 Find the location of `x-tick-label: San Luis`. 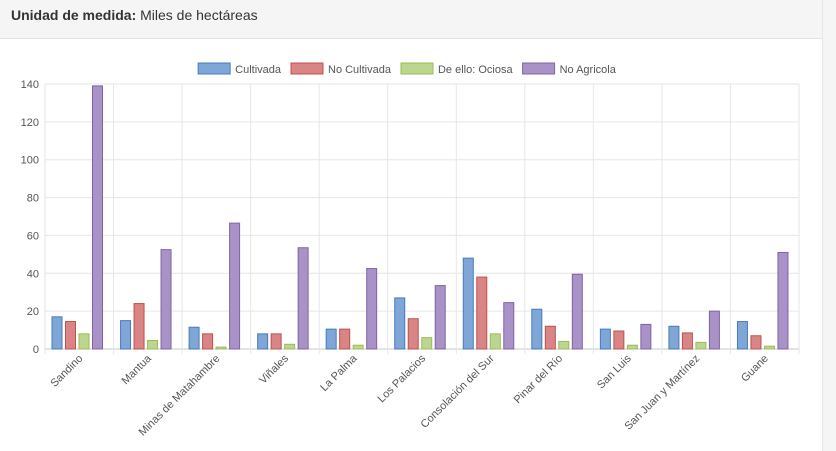

x-tick-label: San Luis is located at coordinates (614, 371).